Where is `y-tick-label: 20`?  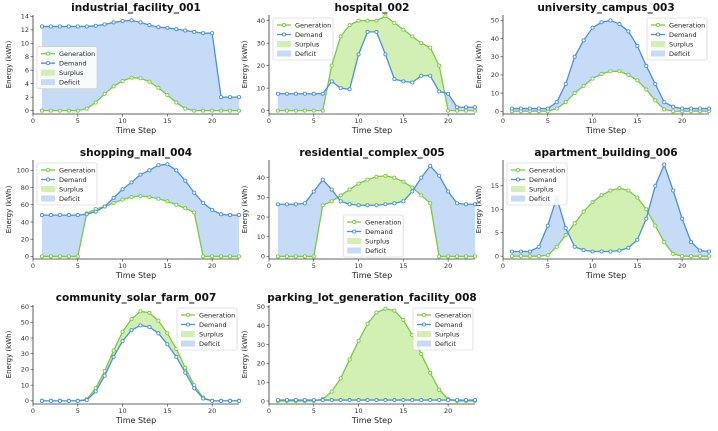
y-tick-label: 20 is located at coordinates (261, 364).